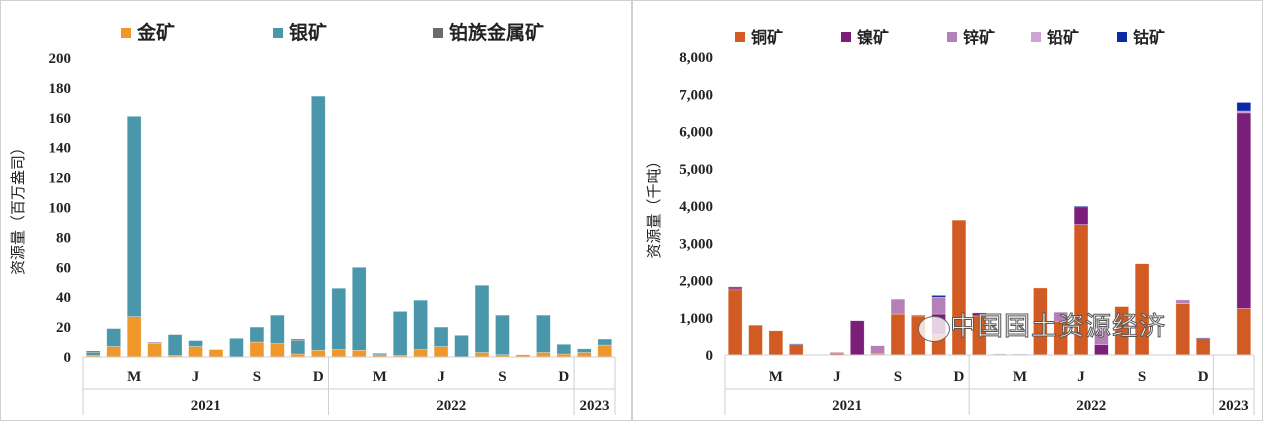  Describe the element at coordinates (696, 170) in the screenshot. I see `y-tick-label: 5,000` at that location.